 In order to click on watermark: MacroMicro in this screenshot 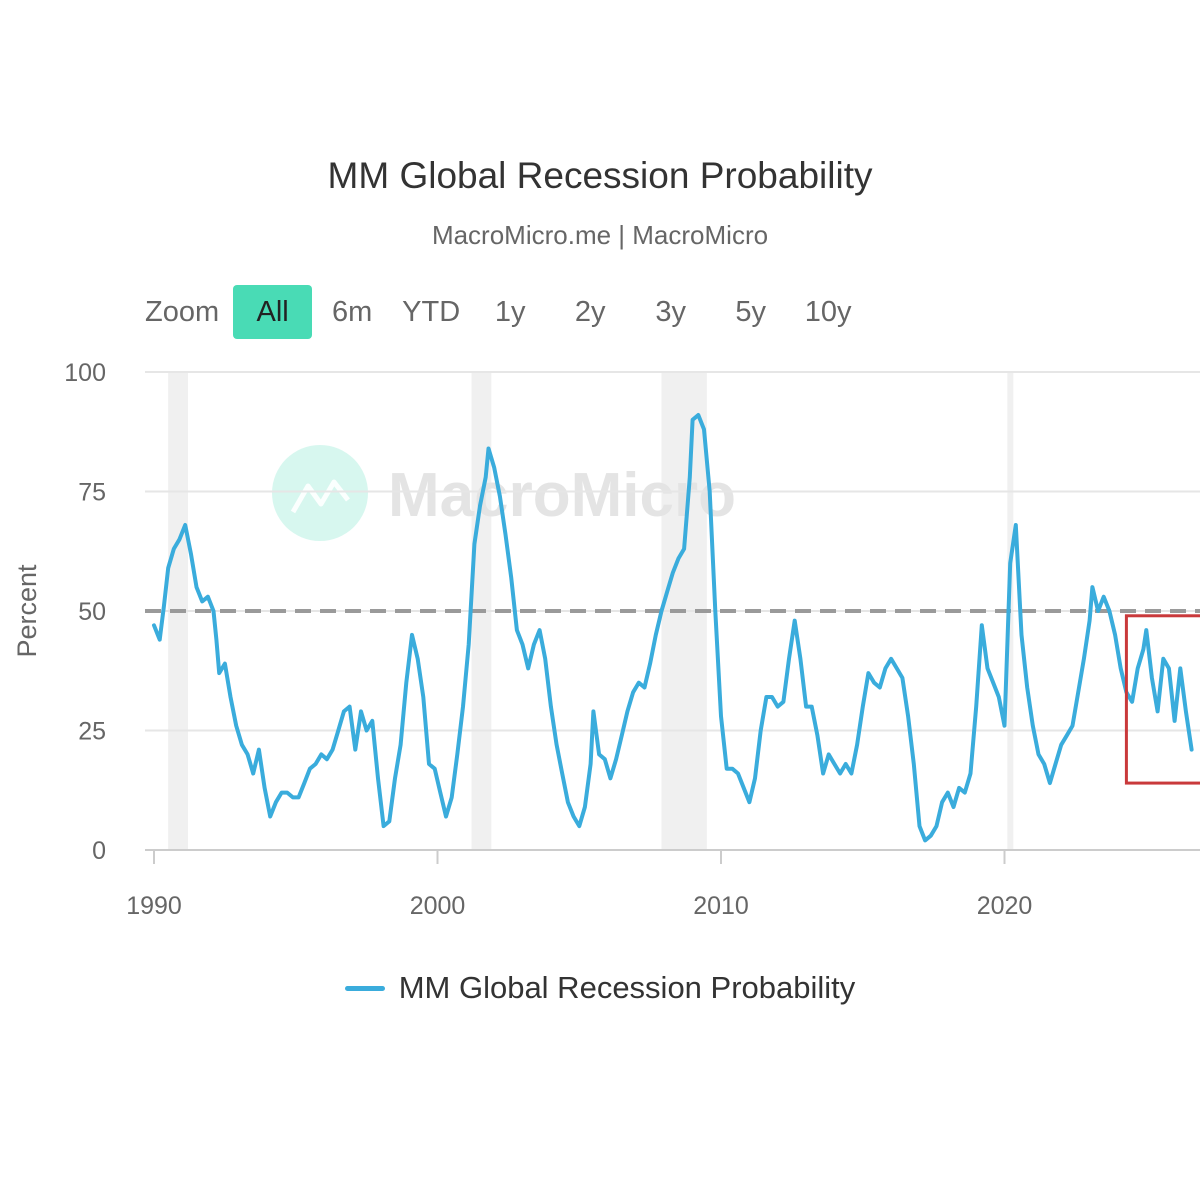, I will do `click(504, 493)`.